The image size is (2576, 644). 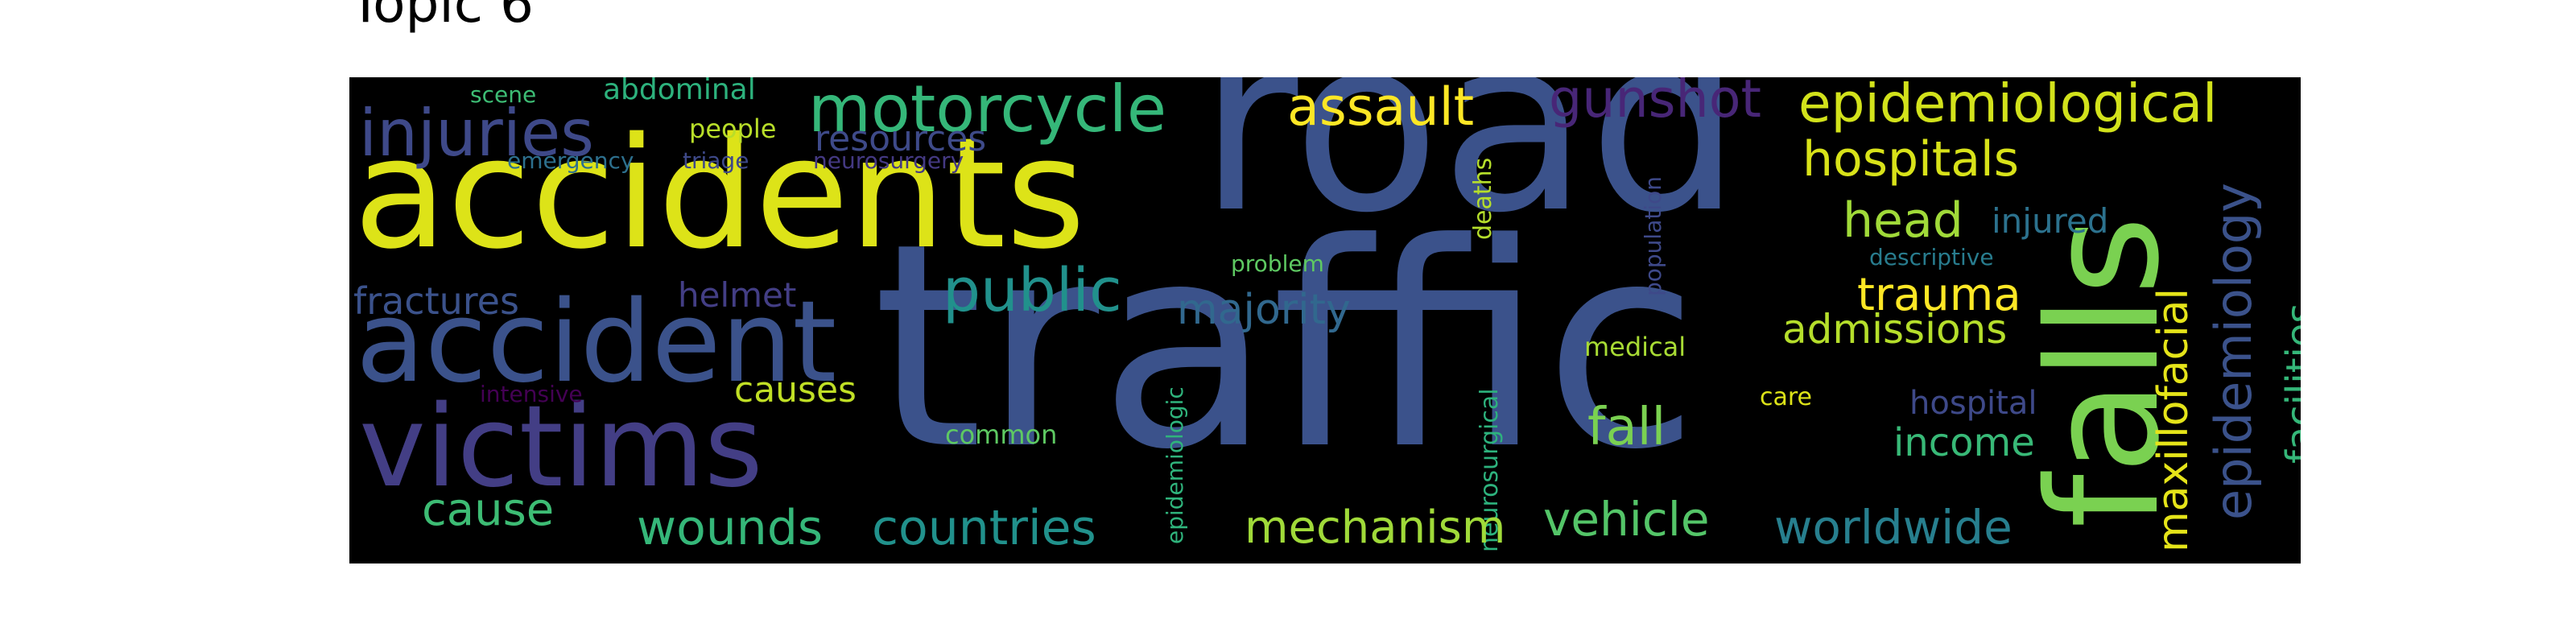 What do you see at coordinates (1375, 528) in the screenshot?
I see `word-mechanism: mechanism` at bounding box center [1375, 528].